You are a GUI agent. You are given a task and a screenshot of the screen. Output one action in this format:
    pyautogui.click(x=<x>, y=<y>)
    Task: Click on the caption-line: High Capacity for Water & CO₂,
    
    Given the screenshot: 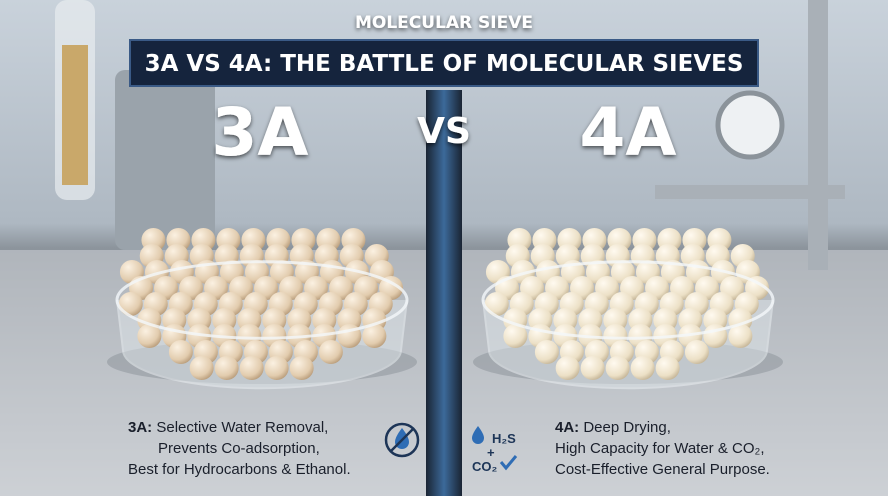 What is the action you would take?
    pyautogui.click(x=660, y=448)
    